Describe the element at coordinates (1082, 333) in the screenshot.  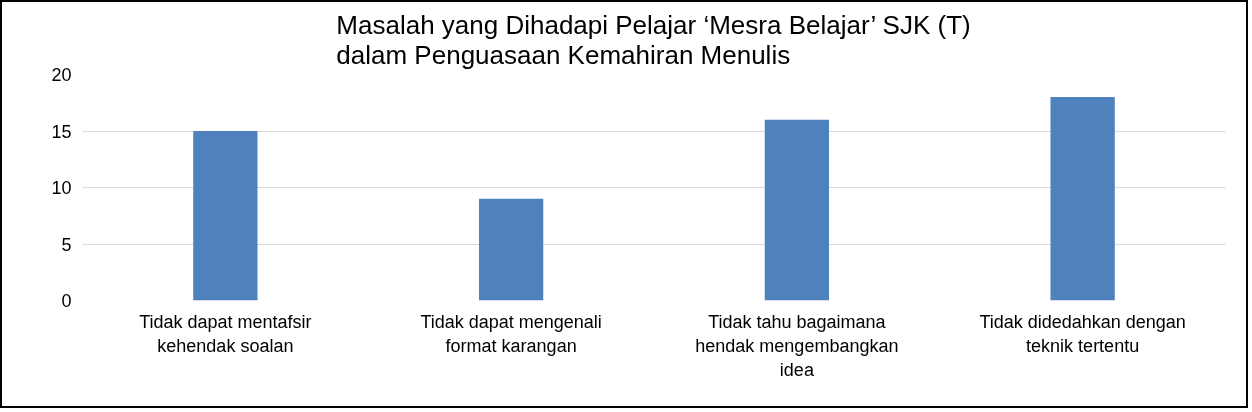
I see `x-tick-label: Tidak didedahkan dengan teknik tertentu` at that location.